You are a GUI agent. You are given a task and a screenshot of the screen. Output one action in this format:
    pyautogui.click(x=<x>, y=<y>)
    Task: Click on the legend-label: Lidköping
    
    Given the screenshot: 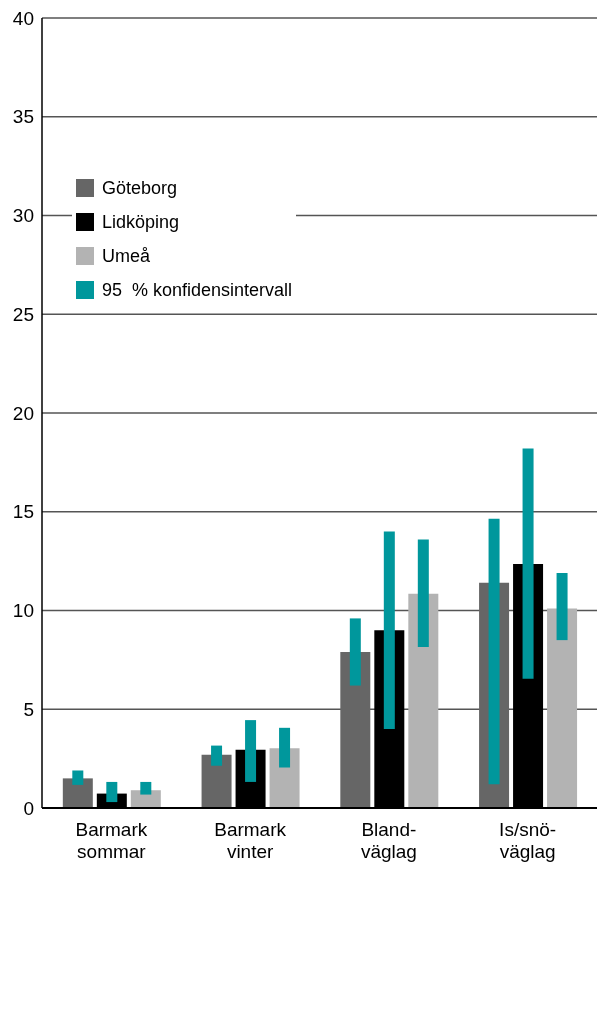 What is the action you would take?
    pyautogui.click(x=141, y=222)
    